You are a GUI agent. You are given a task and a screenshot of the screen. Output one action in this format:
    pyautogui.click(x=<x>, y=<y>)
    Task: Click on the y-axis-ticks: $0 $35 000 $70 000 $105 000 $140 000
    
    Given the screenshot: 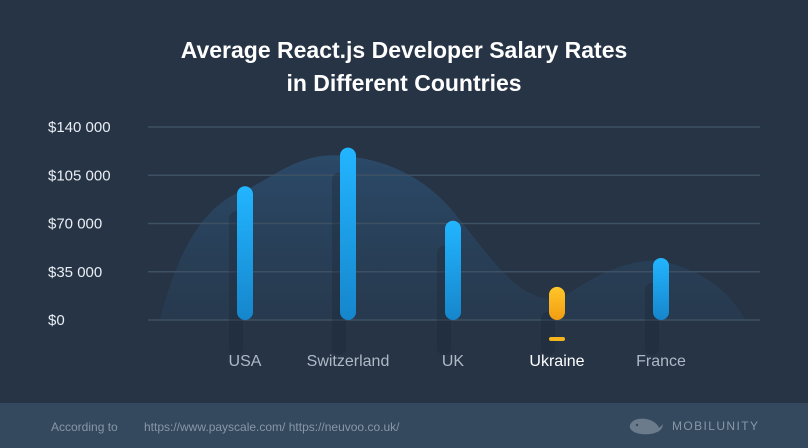 What is the action you would take?
    pyautogui.click(x=79, y=224)
    